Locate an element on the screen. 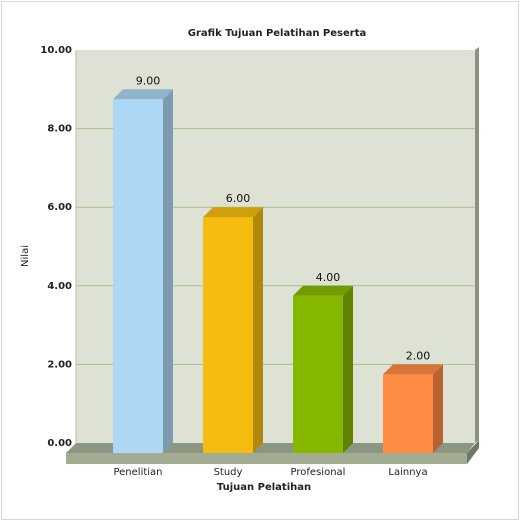  x-tick-label: Lainnya is located at coordinates (407, 472).